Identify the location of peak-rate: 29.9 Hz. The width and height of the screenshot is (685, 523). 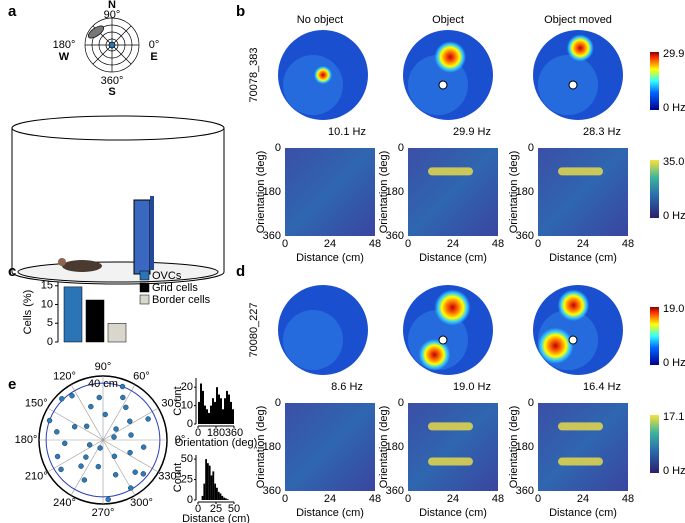
(472, 132).